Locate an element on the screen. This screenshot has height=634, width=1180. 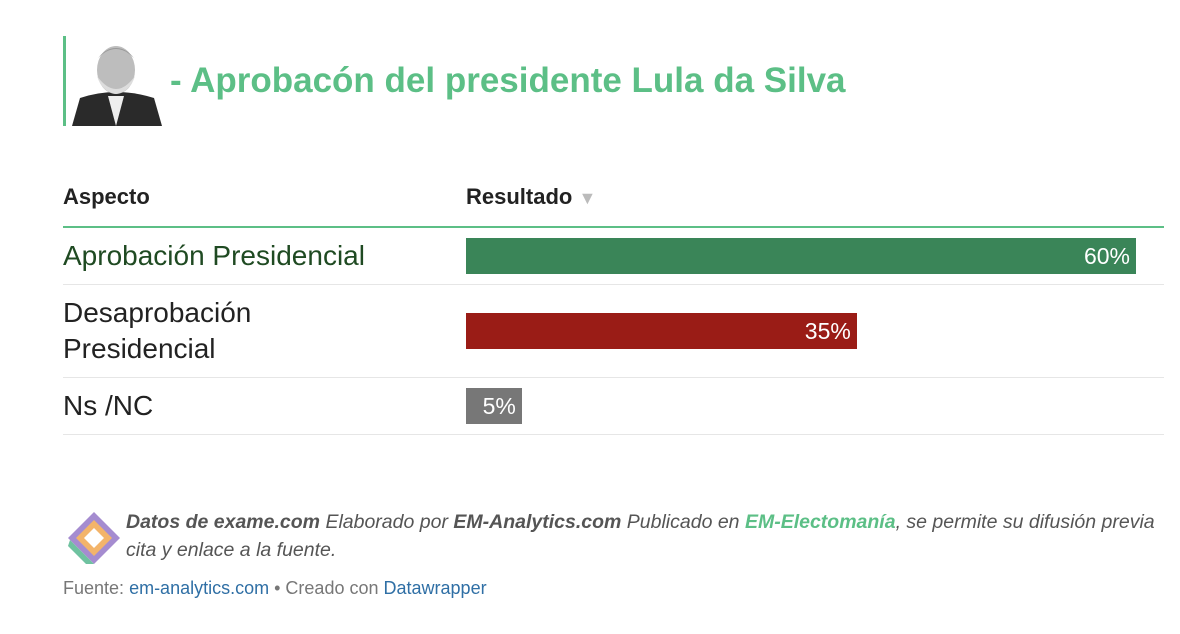
bar: 60% is located at coordinates (801, 256).